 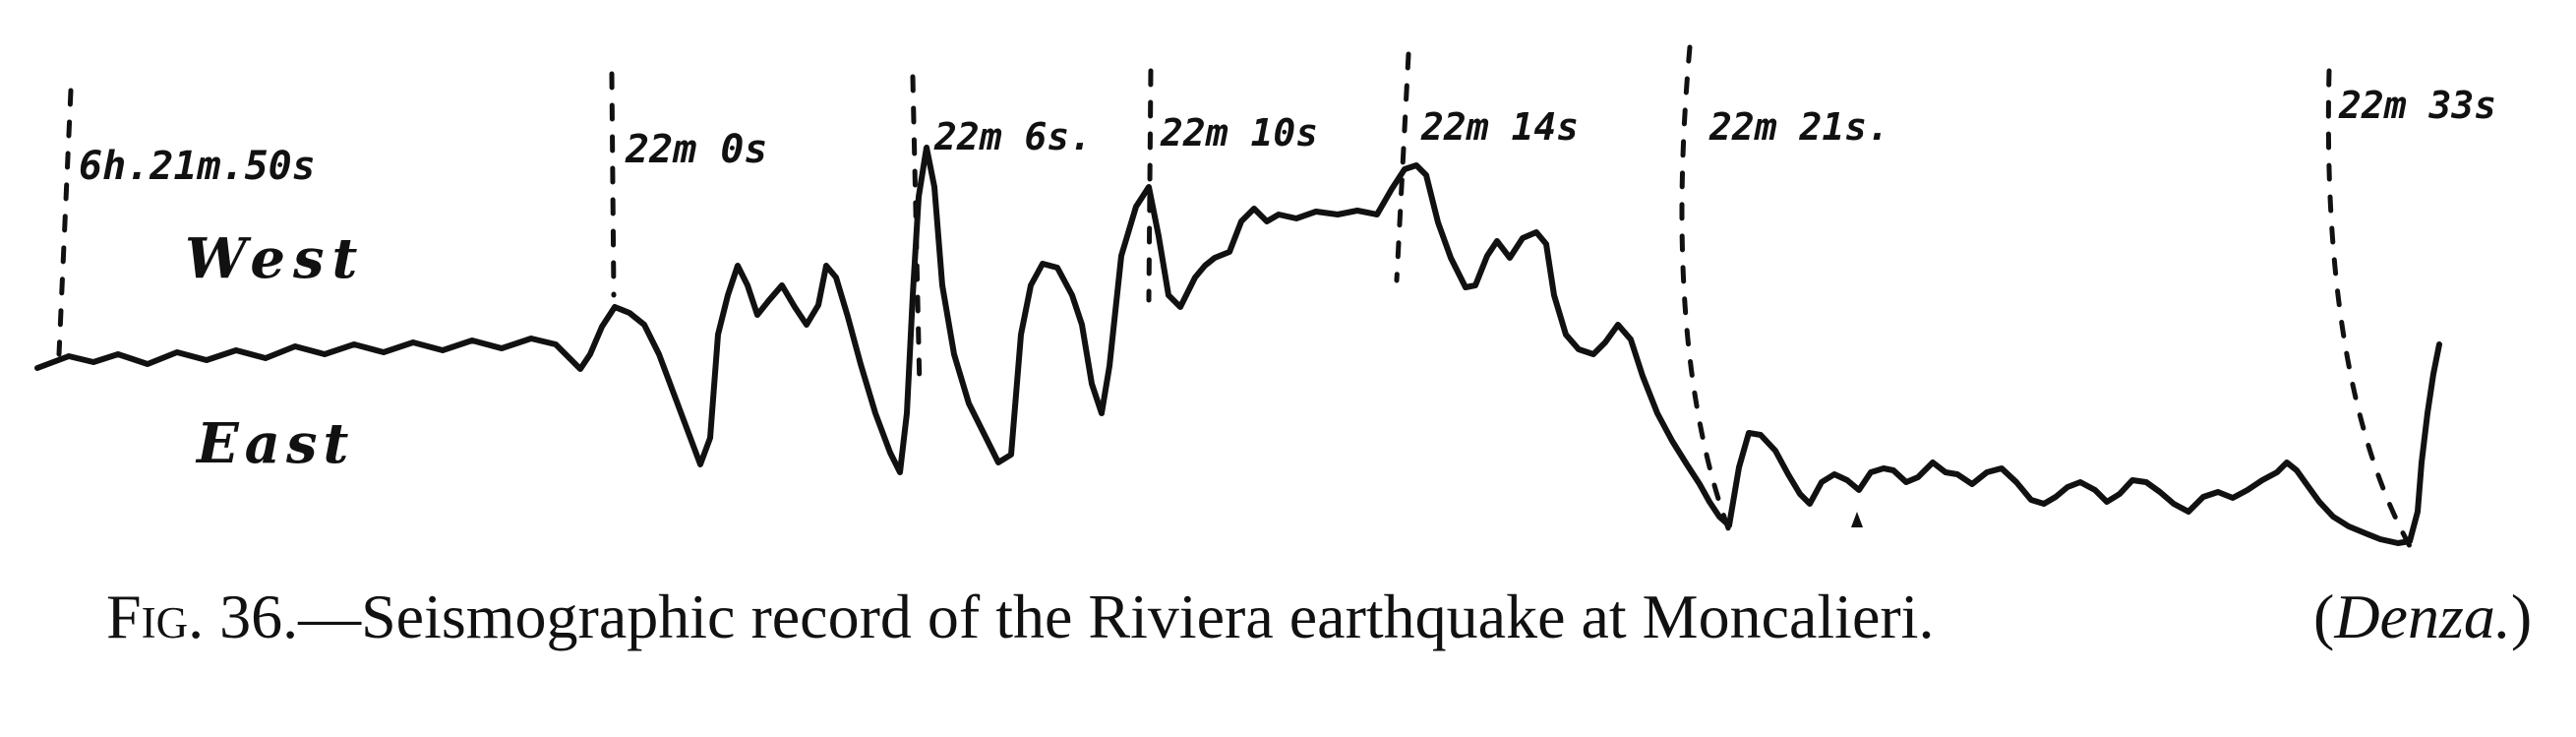 What do you see at coordinates (2521, 616) in the screenshot?
I see `attribution-close: )` at bounding box center [2521, 616].